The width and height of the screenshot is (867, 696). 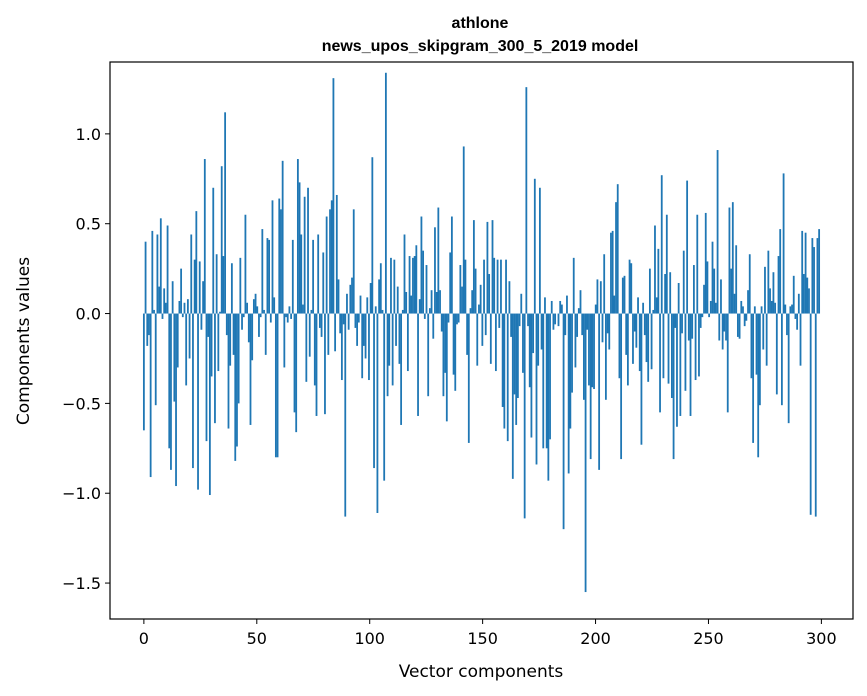 What do you see at coordinates (88, 134) in the screenshot?
I see `y-tick-label: 1.0` at bounding box center [88, 134].